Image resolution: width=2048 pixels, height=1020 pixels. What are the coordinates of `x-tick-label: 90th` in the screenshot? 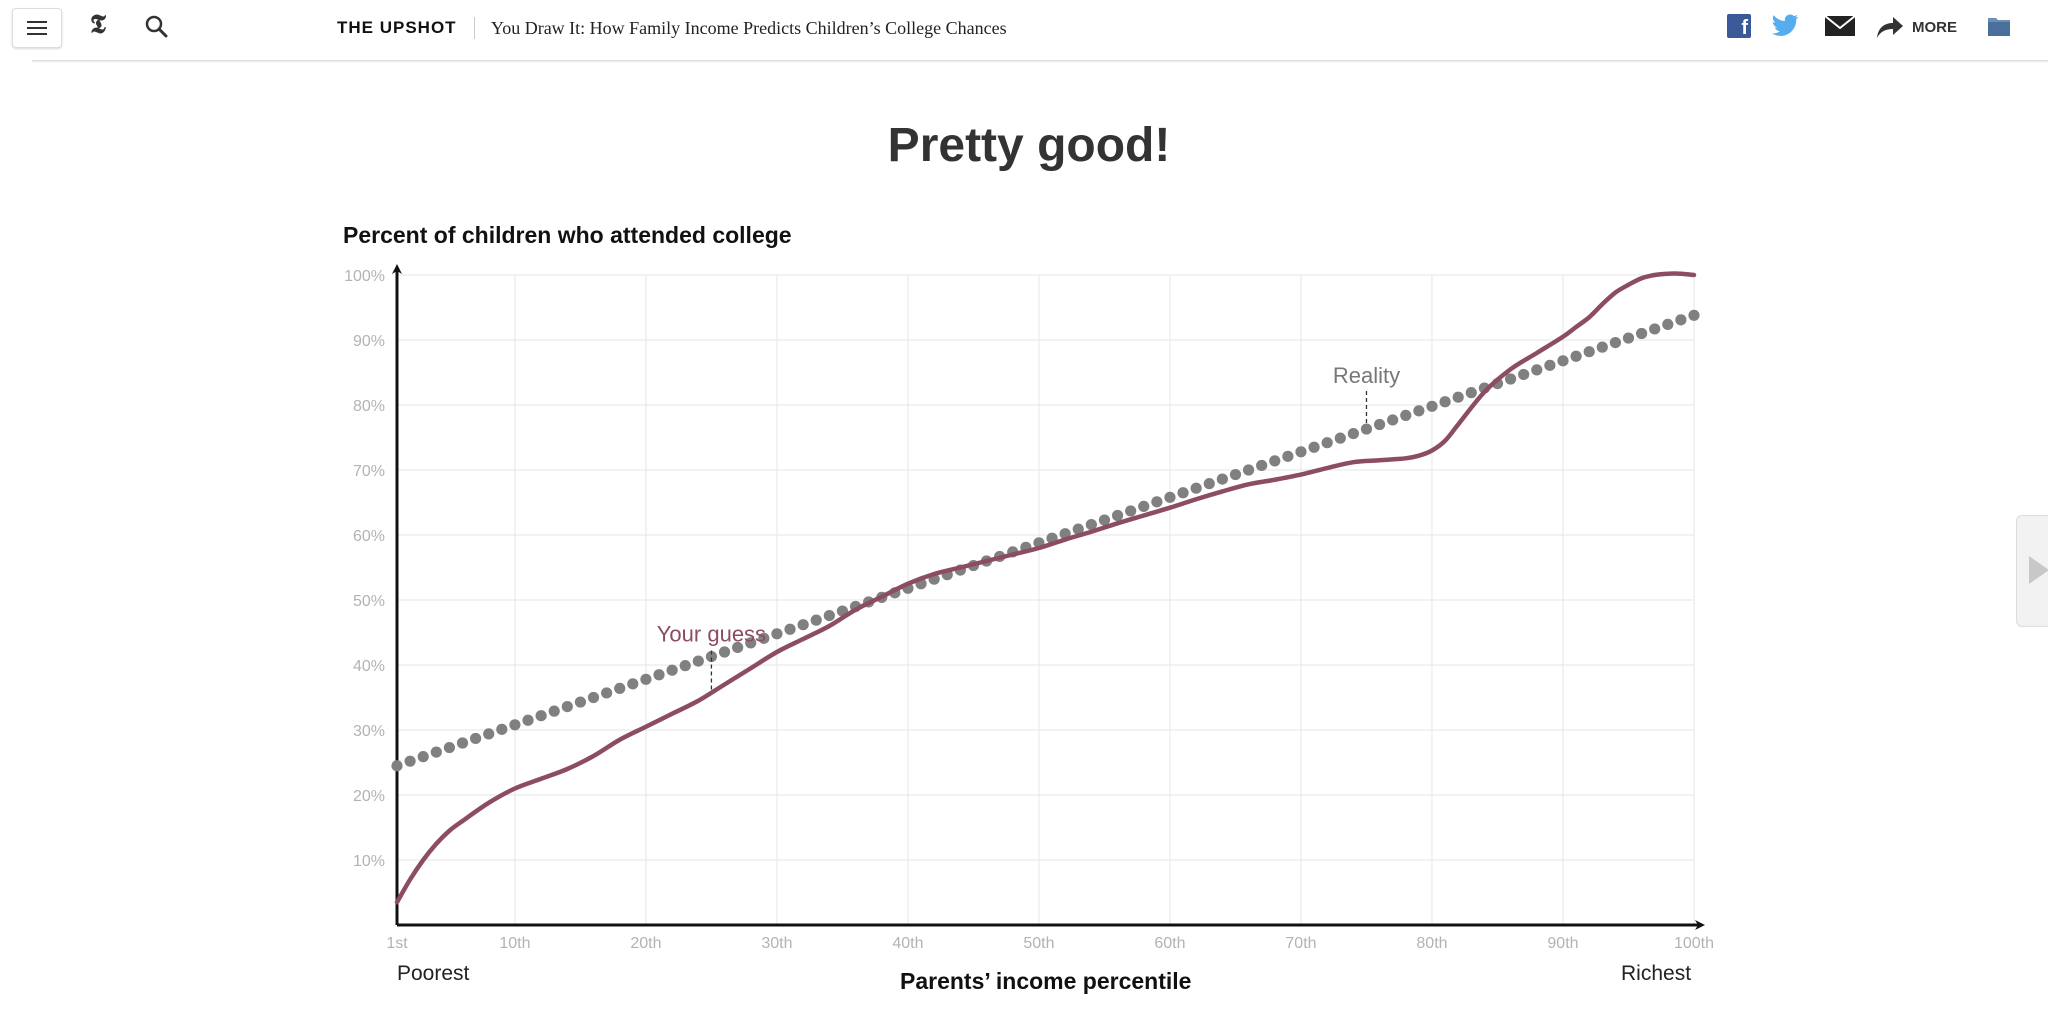 It's located at (1562, 943).